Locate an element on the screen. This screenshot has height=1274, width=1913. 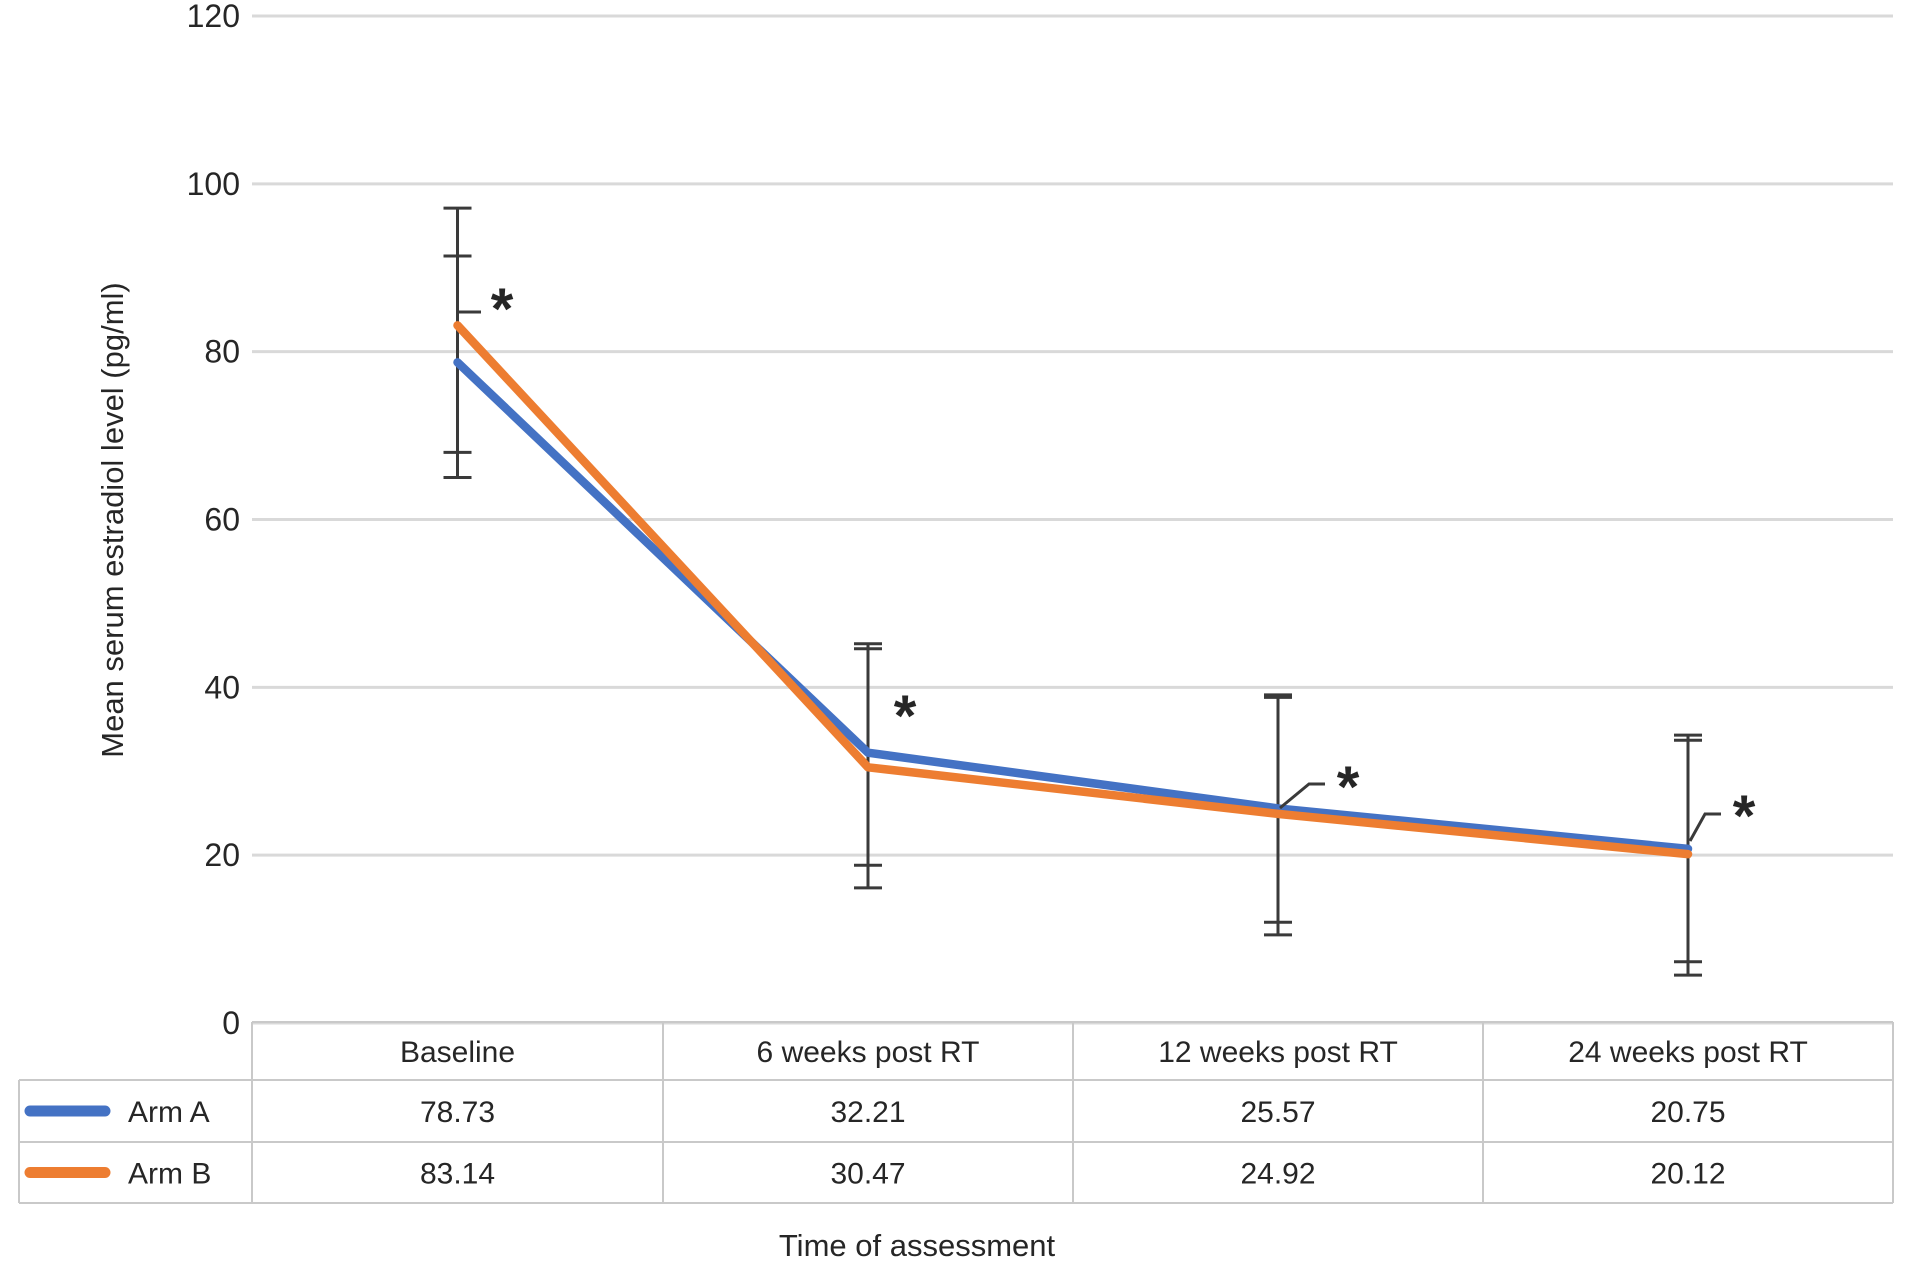
table-value-cell: 78.73 is located at coordinates (457, 1112).